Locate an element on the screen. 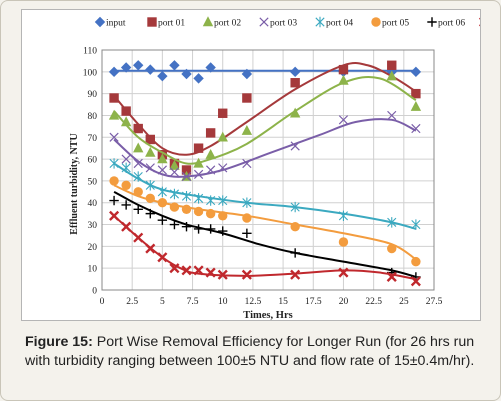  x-tick-label: 2.5 is located at coordinates (132, 302).